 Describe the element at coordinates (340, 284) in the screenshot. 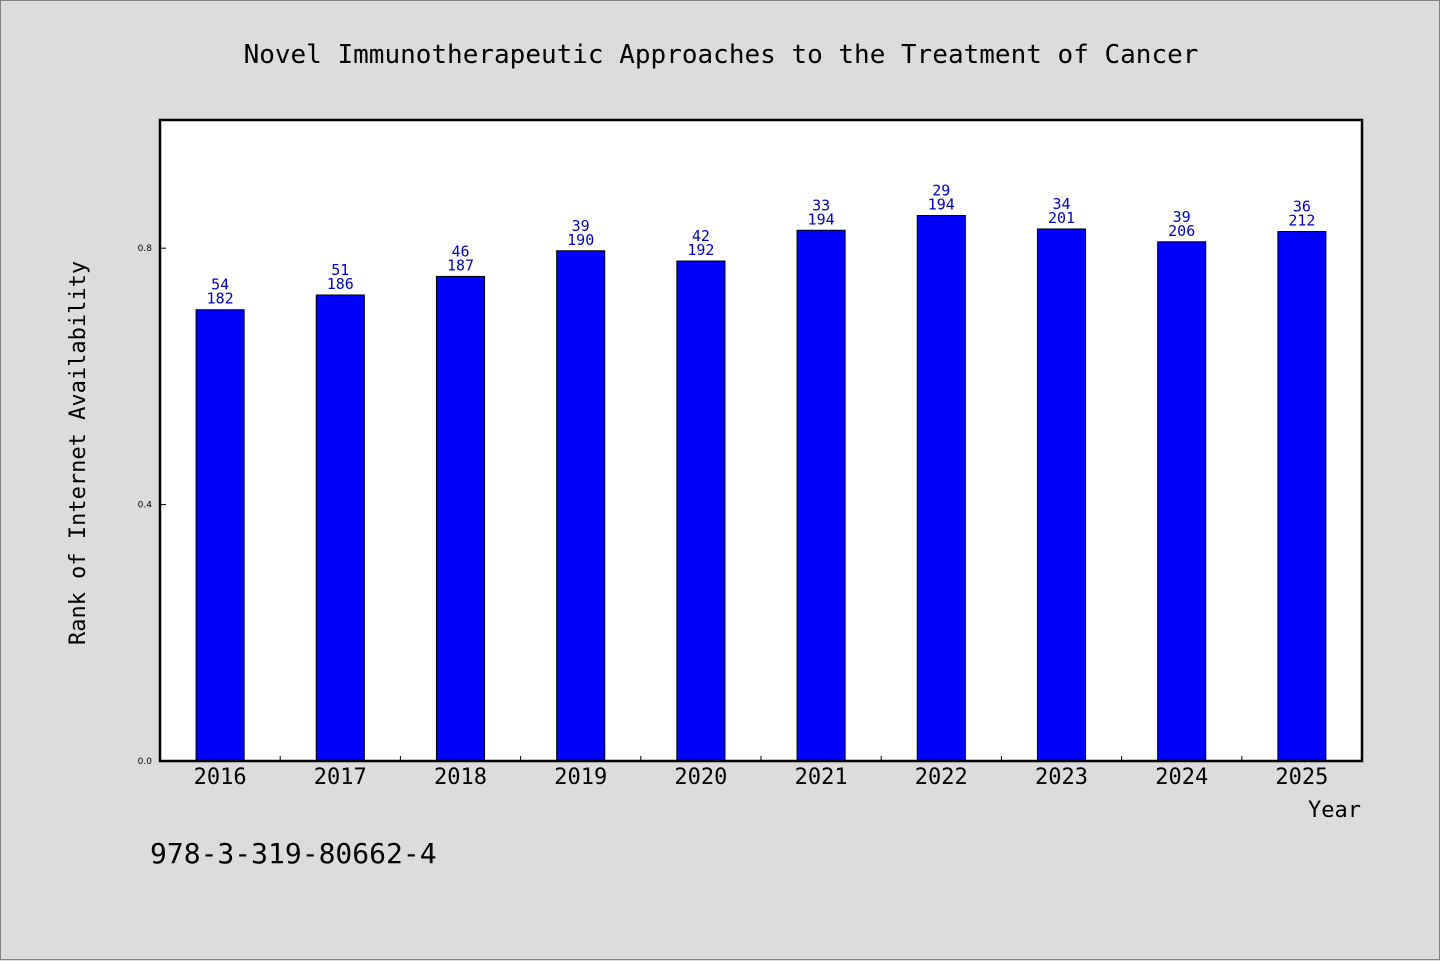

I see `bar-label-bottom-2017: 186` at that location.